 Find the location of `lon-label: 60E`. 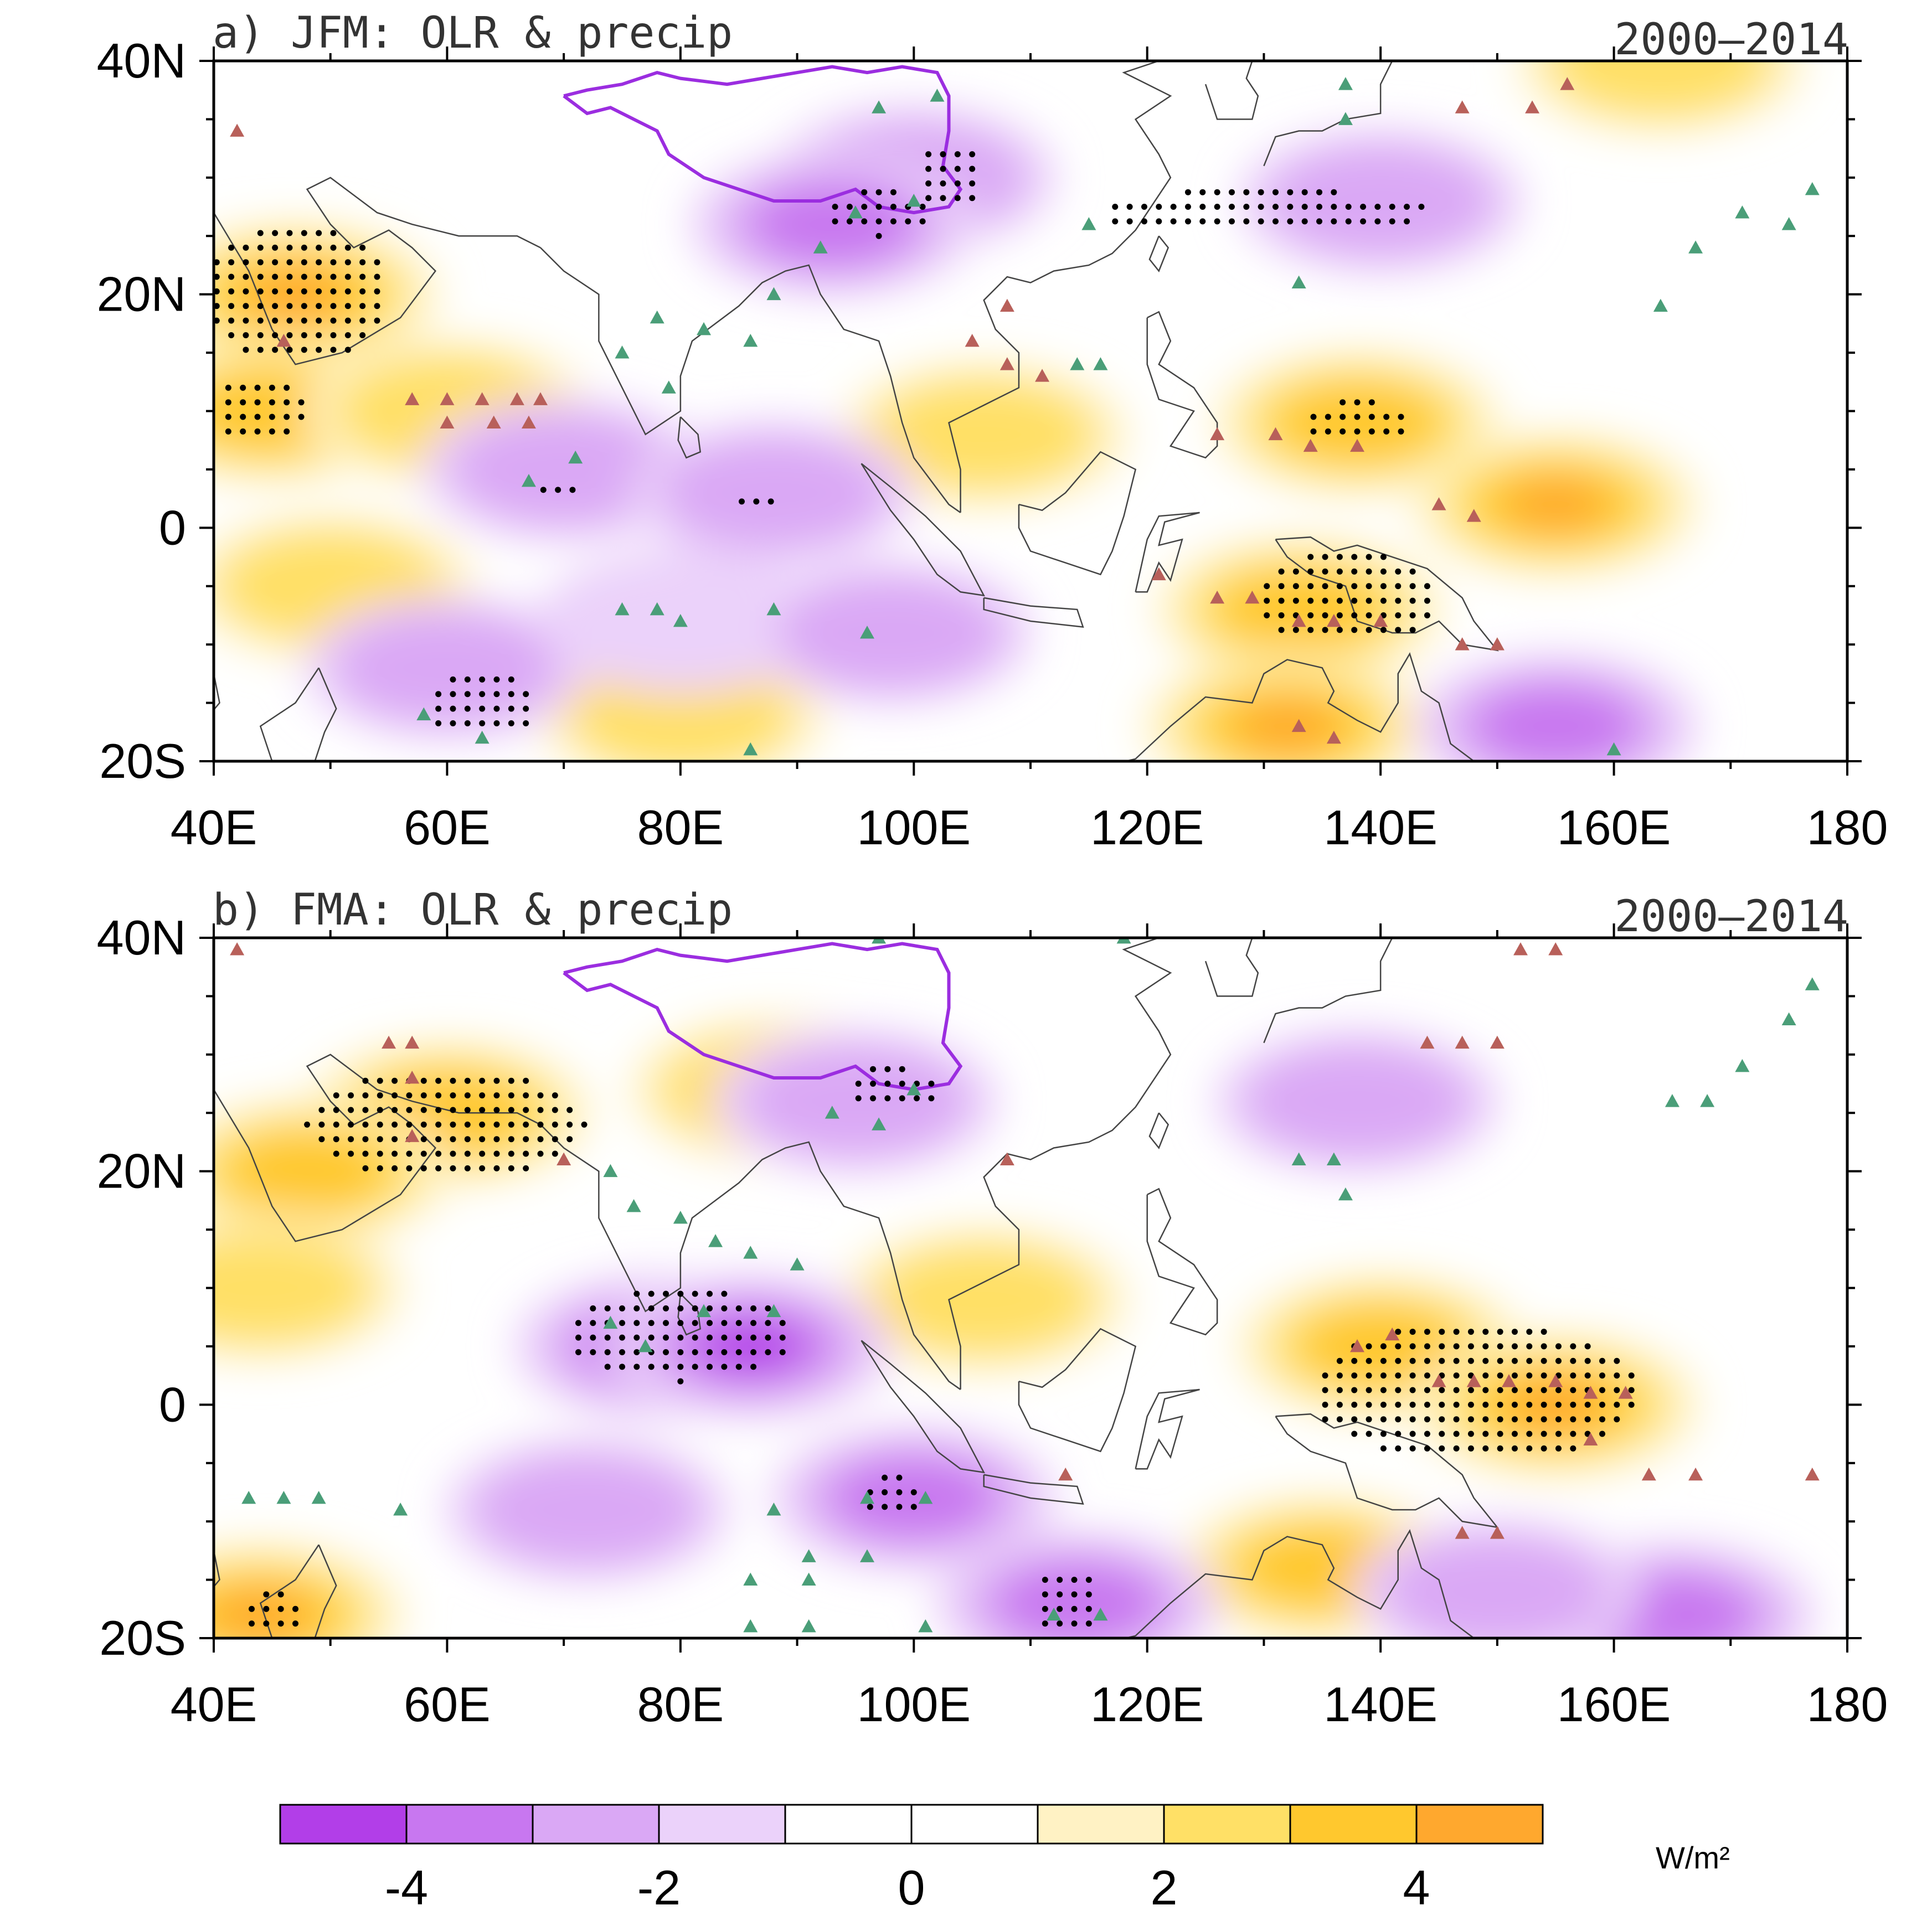

lon-label: 60E is located at coordinates (447, 827).